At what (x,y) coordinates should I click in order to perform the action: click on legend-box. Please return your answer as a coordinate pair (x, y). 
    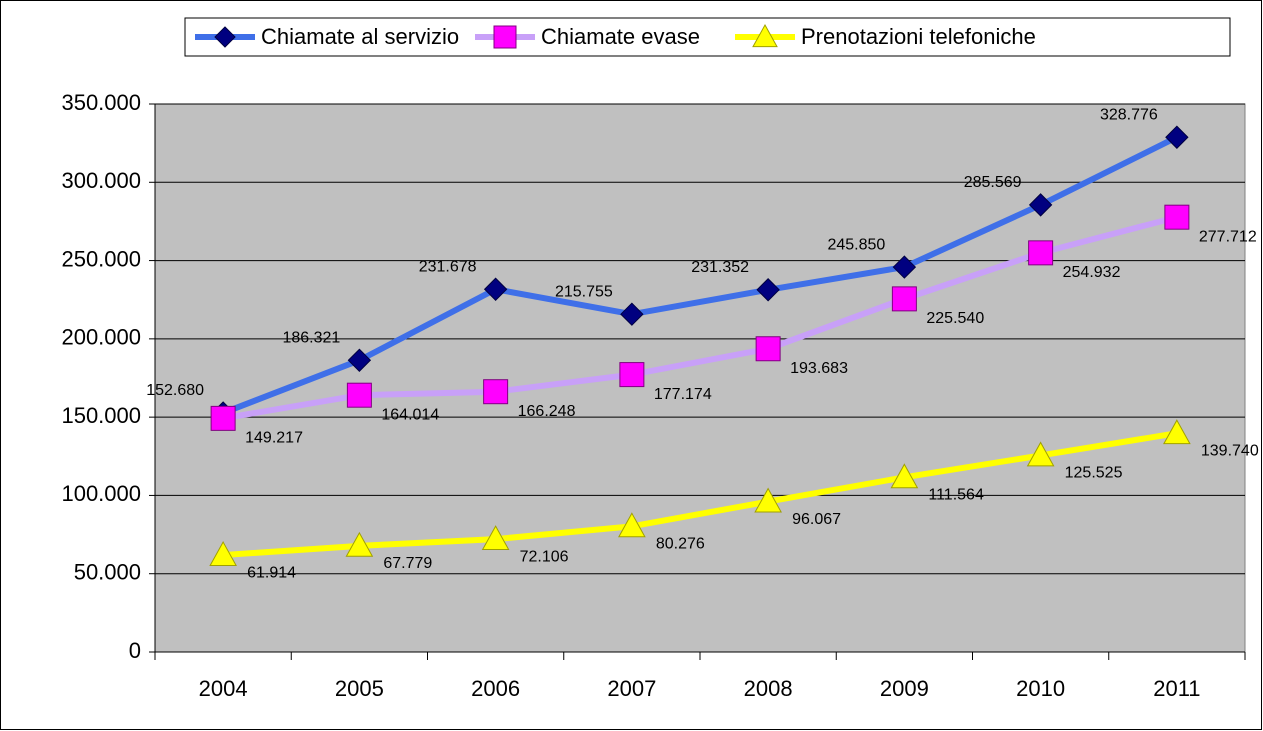
    Looking at the image, I should click on (707, 37).